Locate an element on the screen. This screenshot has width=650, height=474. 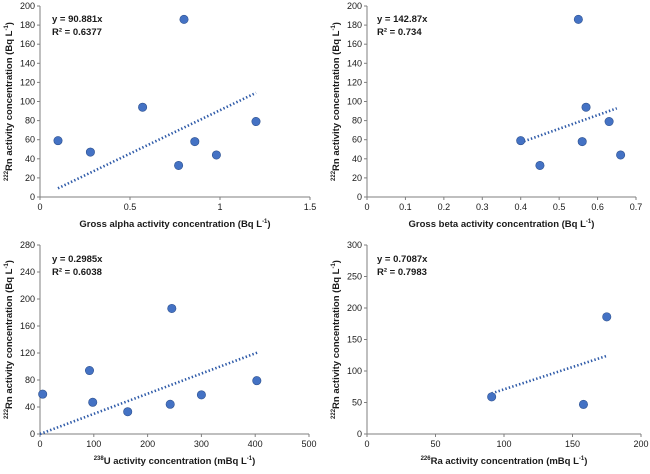
x-axis-title: 226Ra activity concentration (mBq L-1) is located at coordinates (504, 461).